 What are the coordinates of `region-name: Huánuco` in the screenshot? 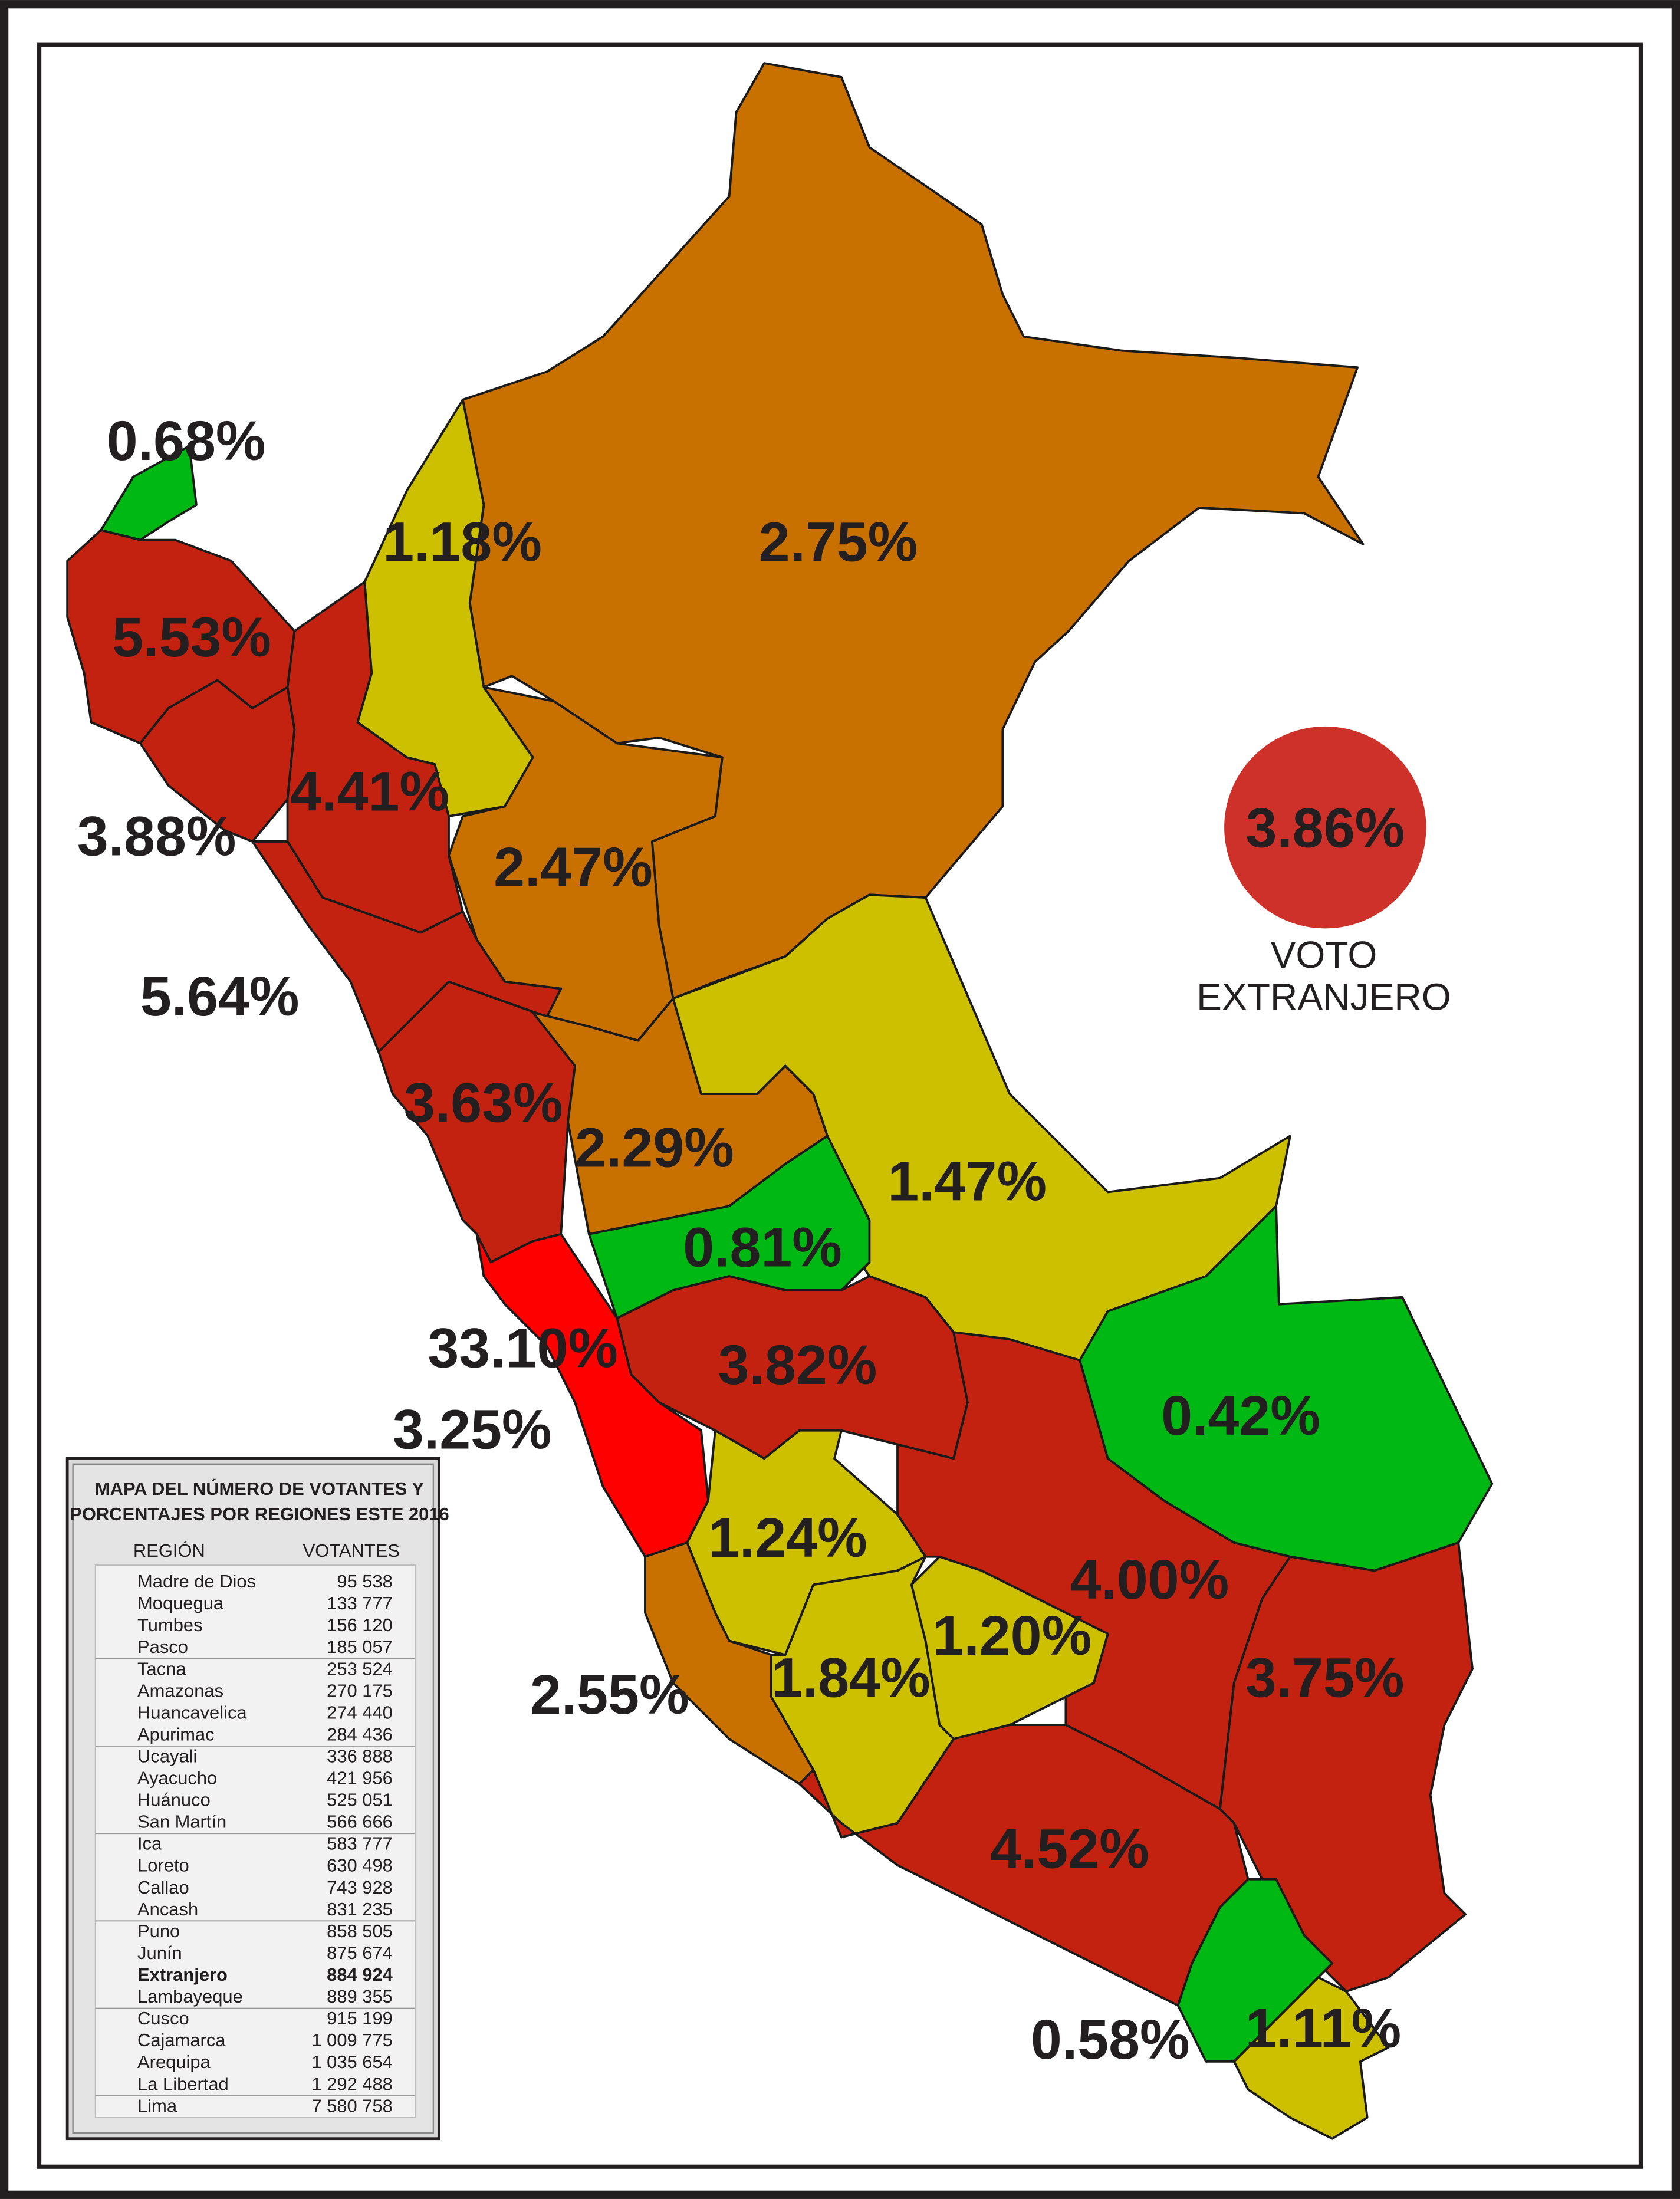 It's located at (174, 1800).